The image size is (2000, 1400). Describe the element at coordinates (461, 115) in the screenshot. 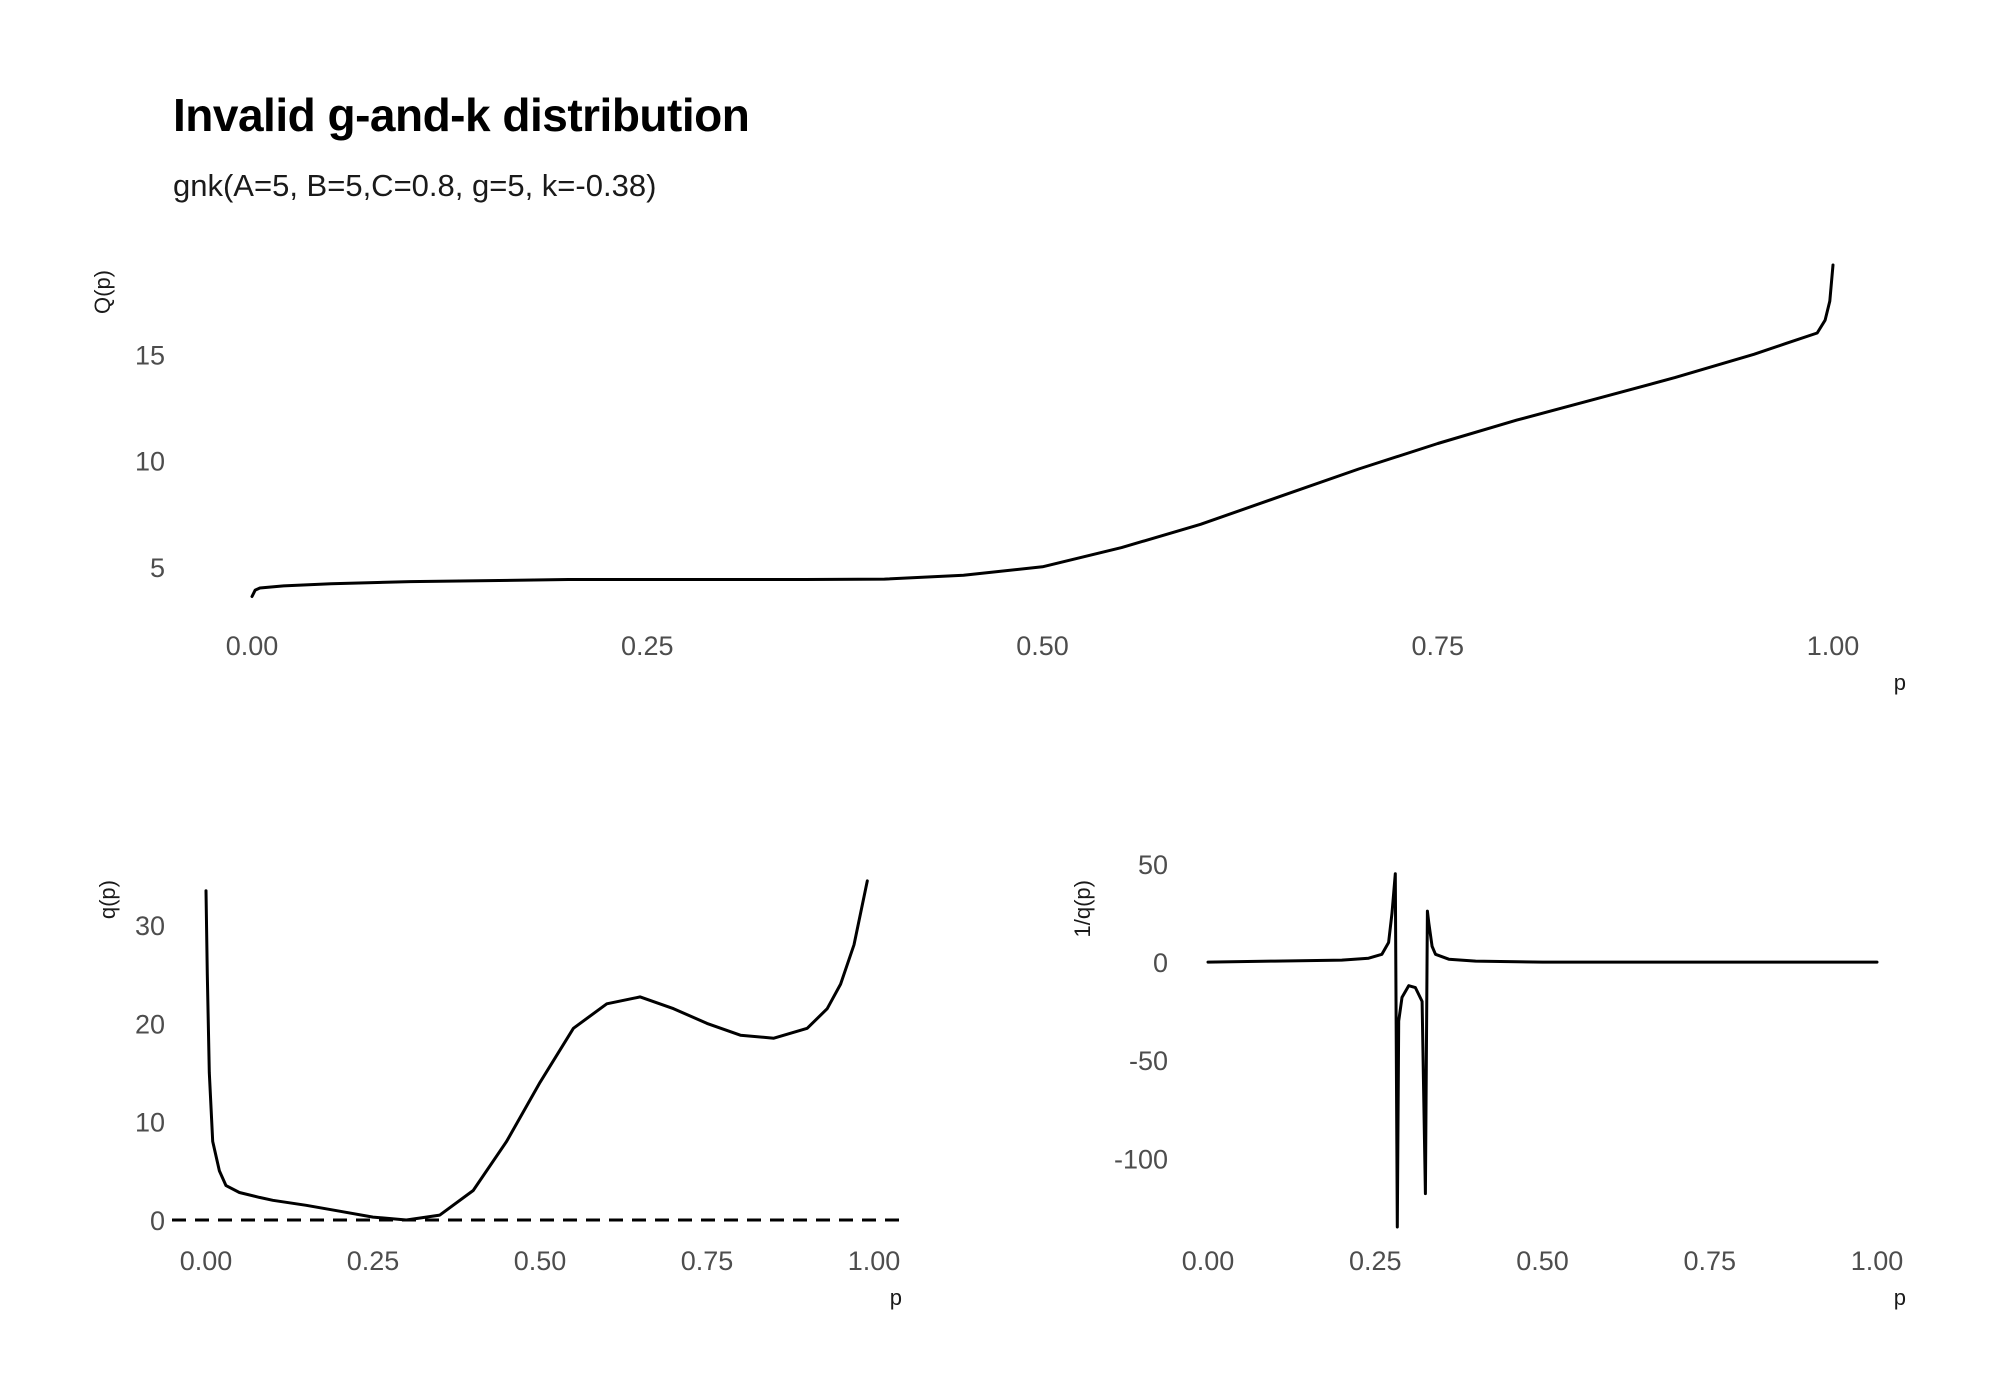

I see `chart-title: Invalid g-and-k distribution` at that location.